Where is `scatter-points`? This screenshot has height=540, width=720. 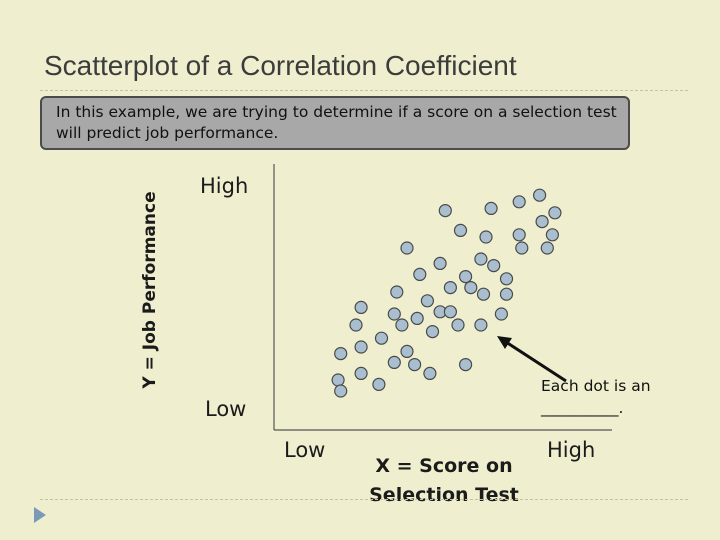
scatter-points is located at coordinates (446, 293).